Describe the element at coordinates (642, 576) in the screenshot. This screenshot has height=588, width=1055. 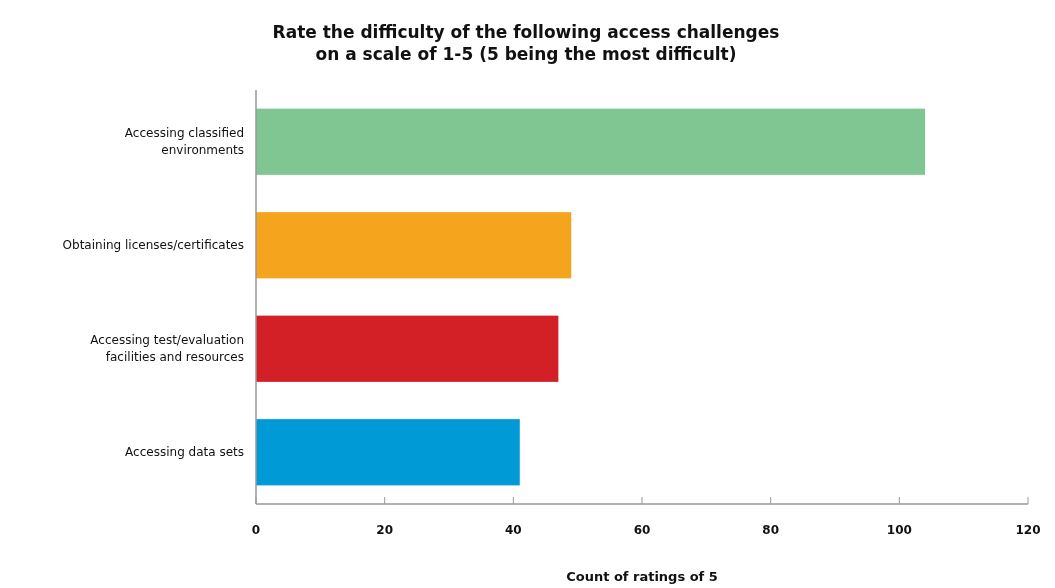
I see `x-axis-title: Count of ratings of 5` at that location.